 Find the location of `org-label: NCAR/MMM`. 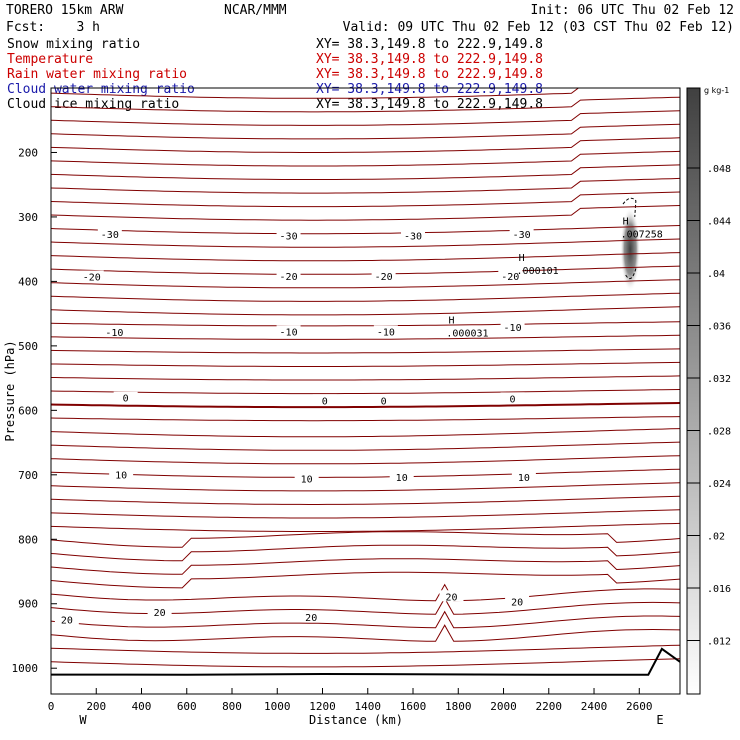

org-label: NCAR/MMM is located at coordinates (255, 10).